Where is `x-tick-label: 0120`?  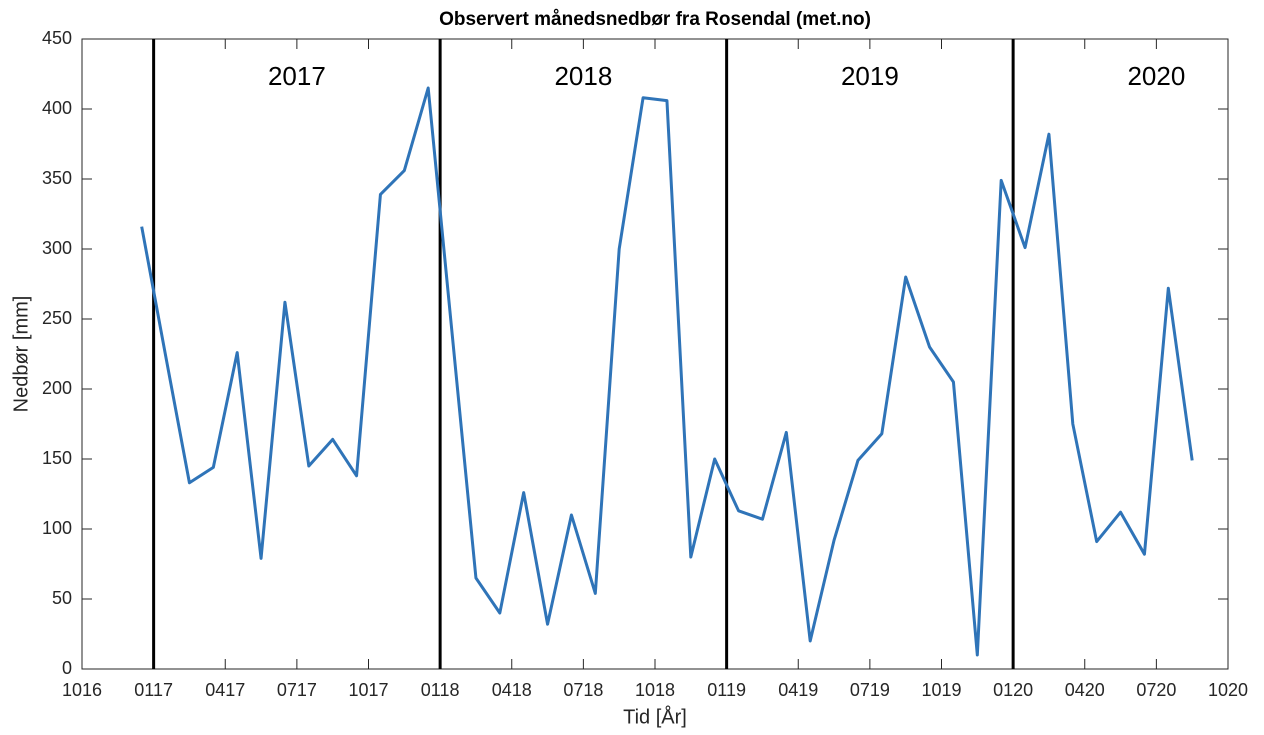 x-tick-label: 0120 is located at coordinates (1013, 690).